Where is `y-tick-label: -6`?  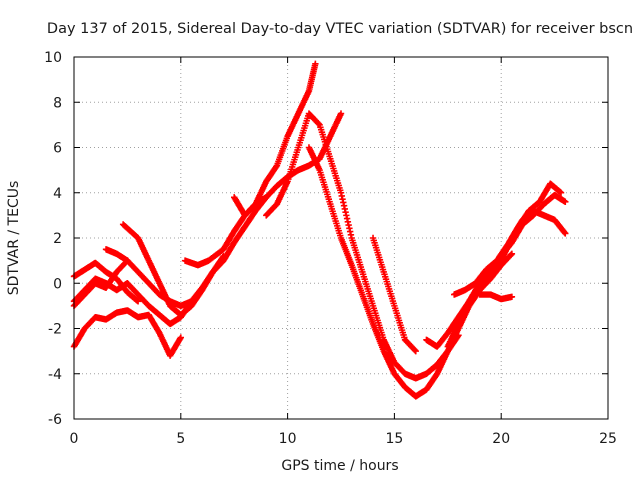 y-tick-label: -6 is located at coordinates (55, 420).